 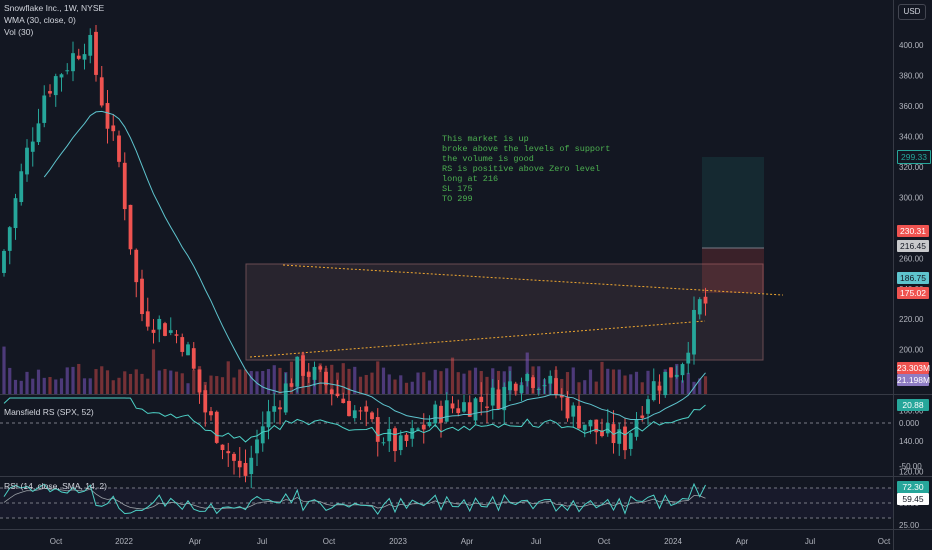 What do you see at coordinates (909, 423) in the screenshot?
I see `rs-tick-label: 0.000` at bounding box center [909, 423].